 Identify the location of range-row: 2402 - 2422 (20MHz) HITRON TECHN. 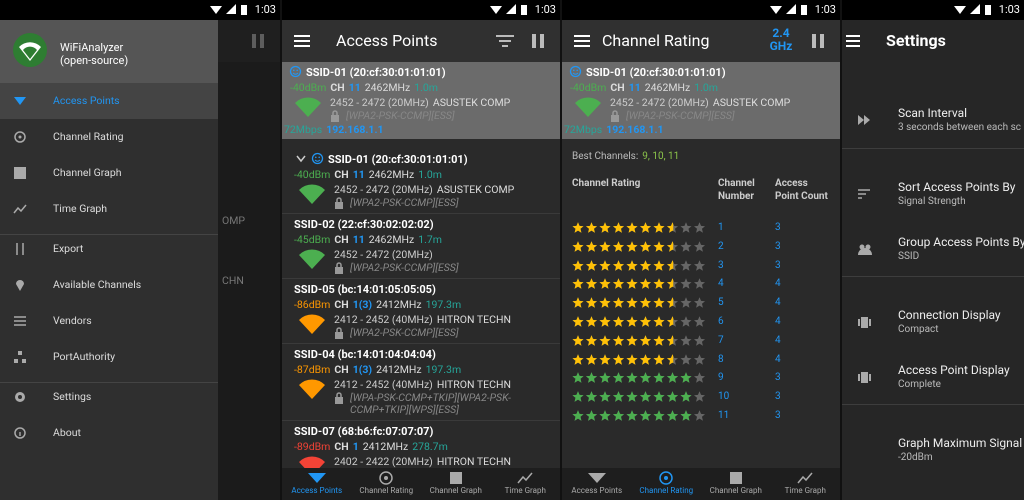
(443, 461).